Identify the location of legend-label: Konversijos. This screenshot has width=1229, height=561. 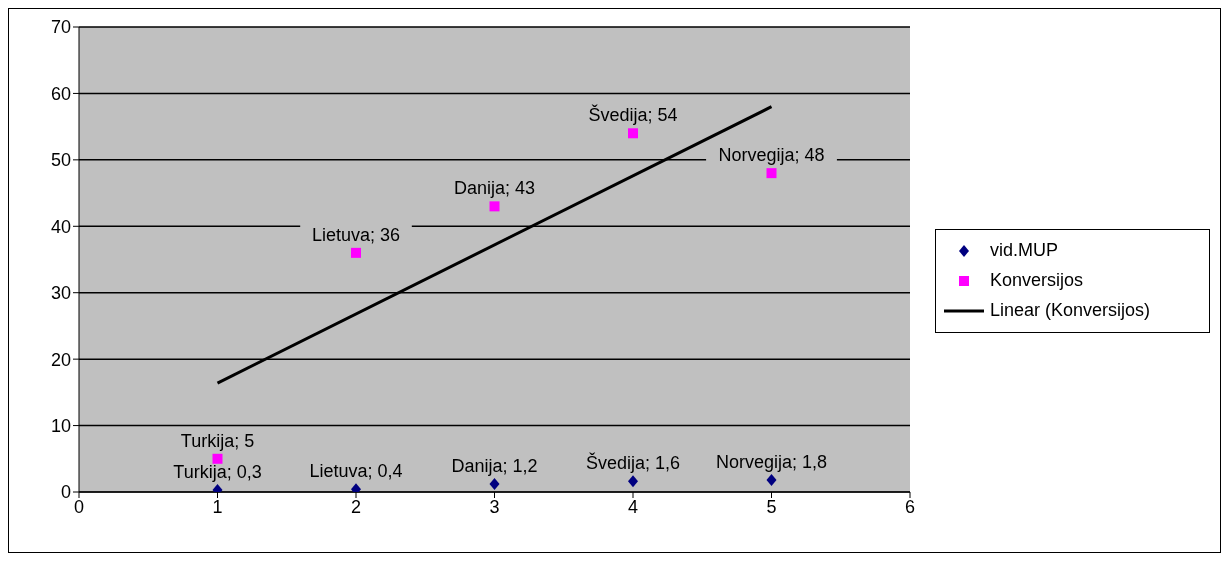
(1037, 280).